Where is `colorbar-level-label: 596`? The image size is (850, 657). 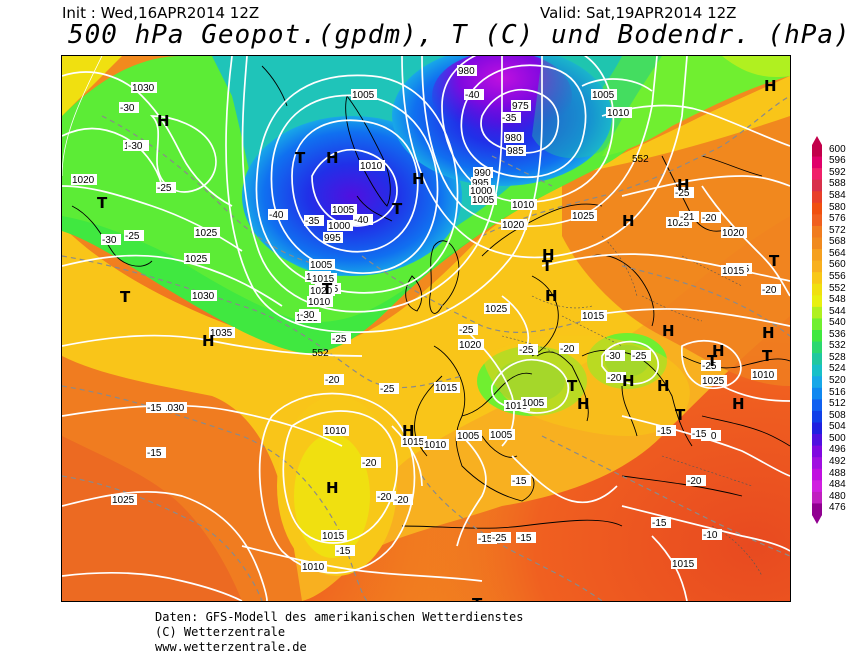
colorbar-level-label: 596 is located at coordinates (837, 161).